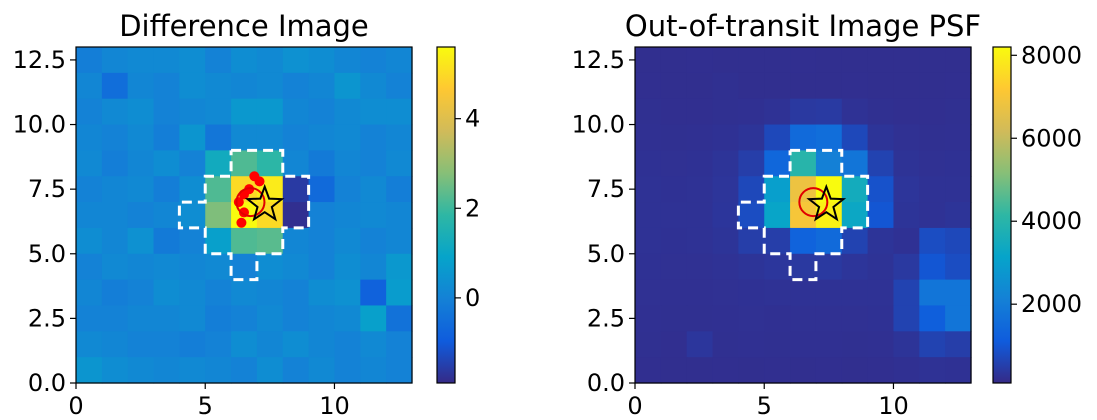  Describe the element at coordinates (244, 26) in the screenshot. I see `chart-title: Difference Image` at that location.